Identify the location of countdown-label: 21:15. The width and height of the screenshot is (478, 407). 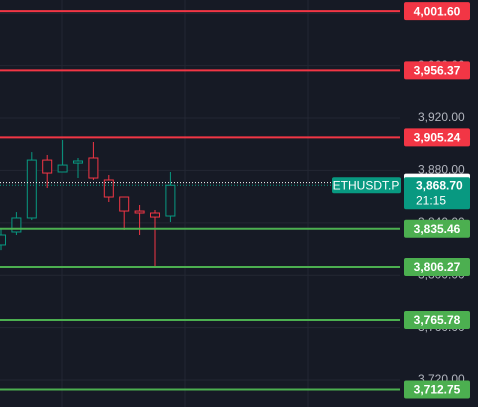
(431, 200).